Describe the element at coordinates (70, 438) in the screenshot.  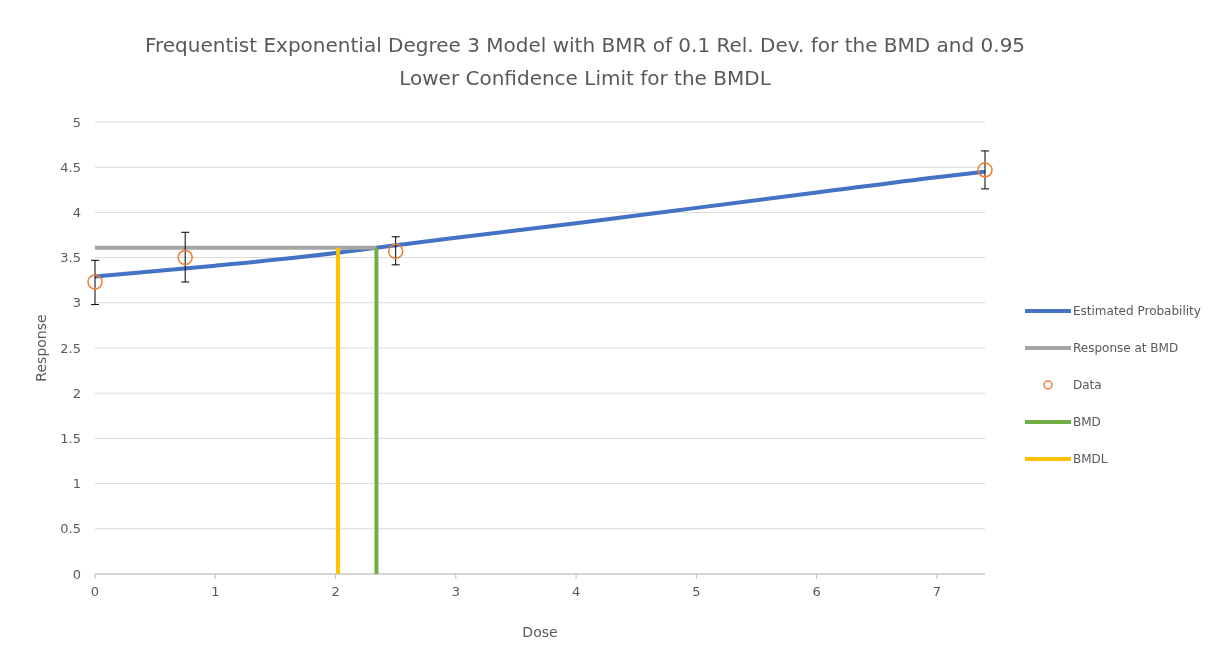
I see `y-tick-label: 1.5` at that location.